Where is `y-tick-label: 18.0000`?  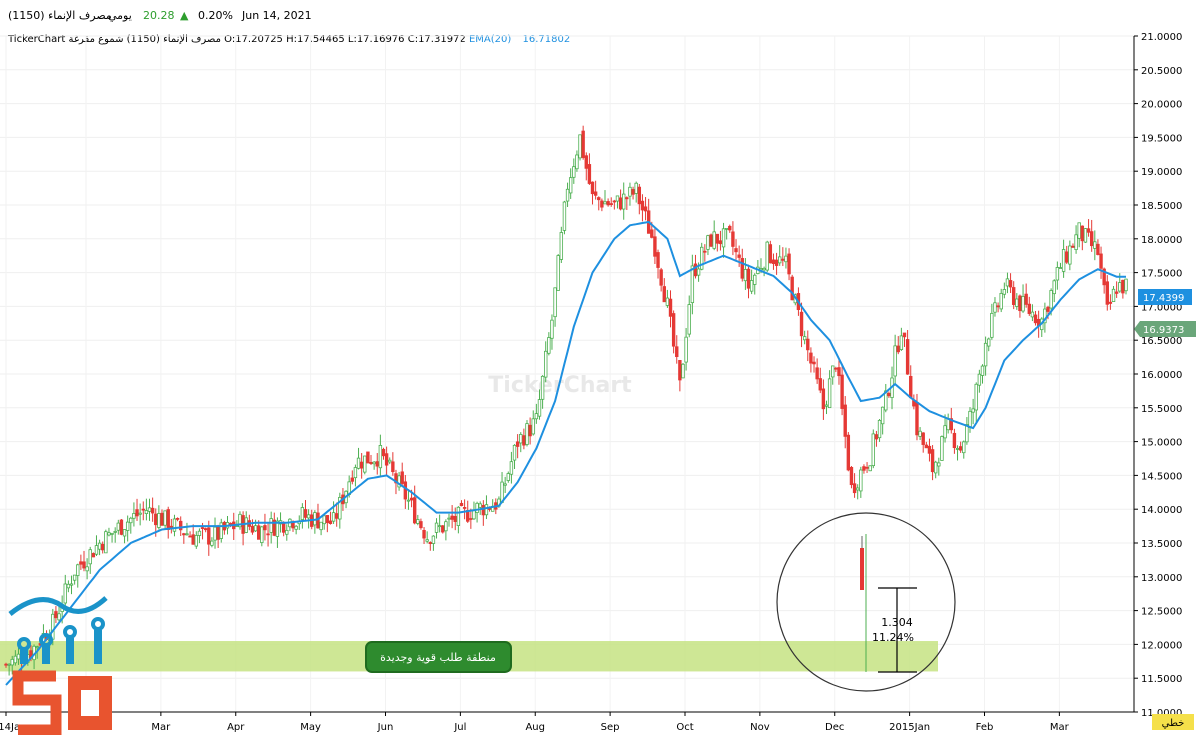
y-tick-label: 18.0000 is located at coordinates (1161, 240).